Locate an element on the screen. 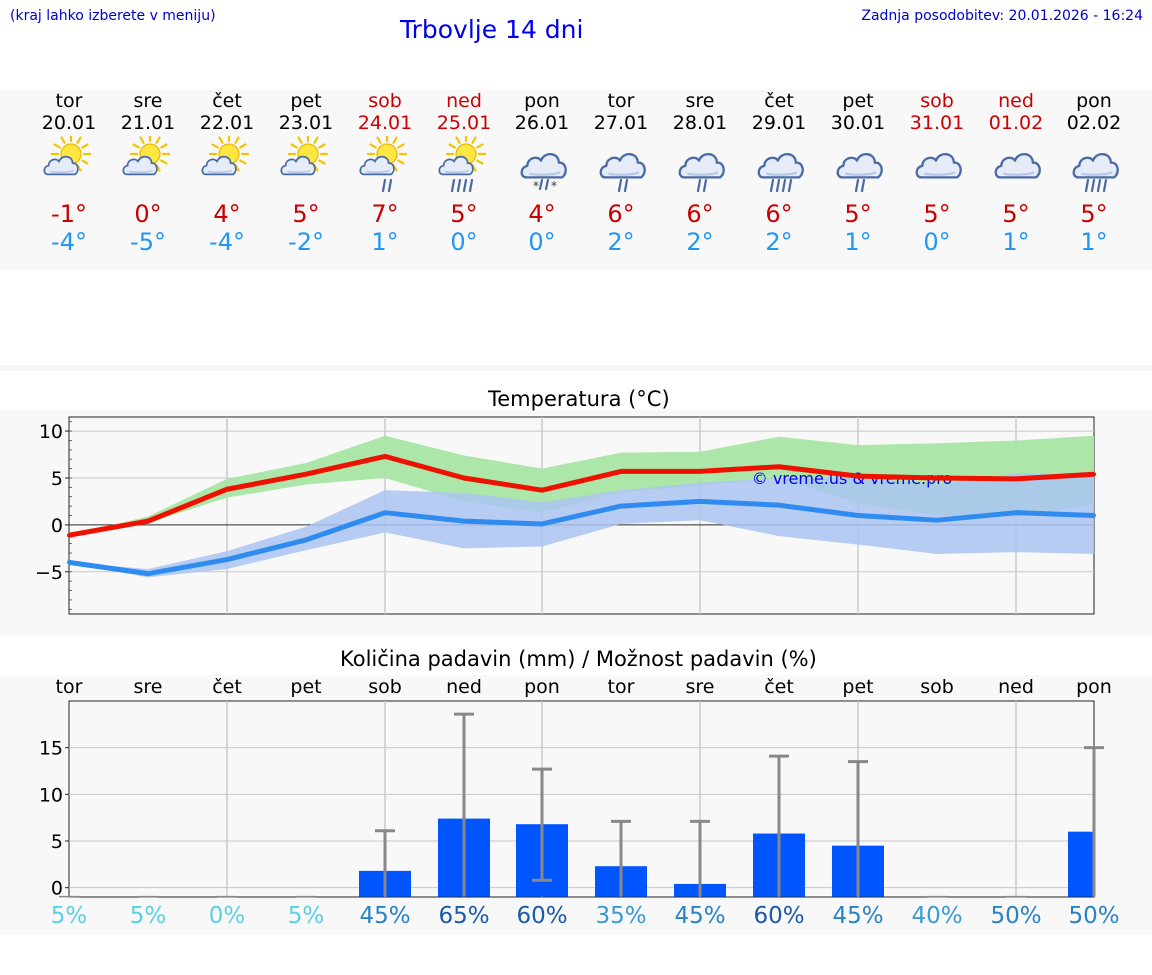 This screenshot has width=1152, height=975. precip-y-tick-label: 10 is located at coordinates (51, 795).